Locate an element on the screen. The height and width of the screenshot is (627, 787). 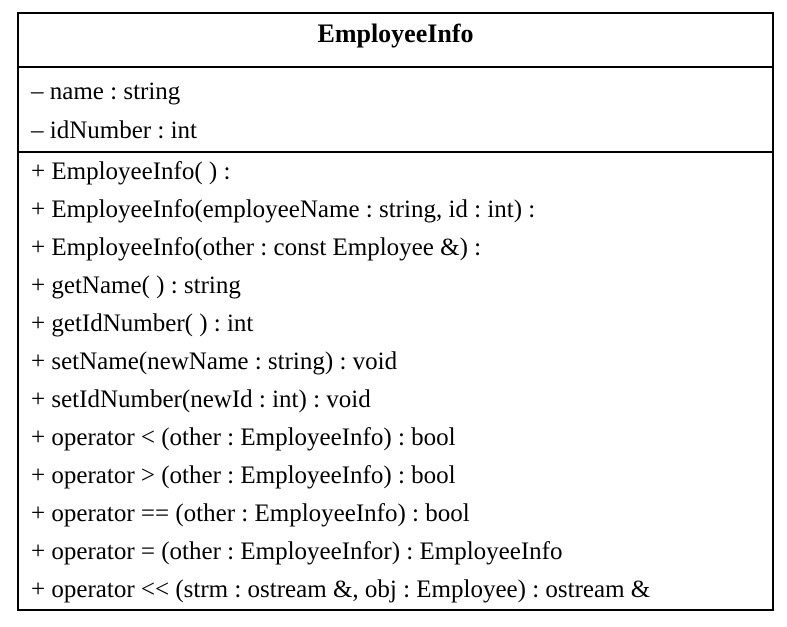
attribute-name: – name : string is located at coordinates (106, 91).